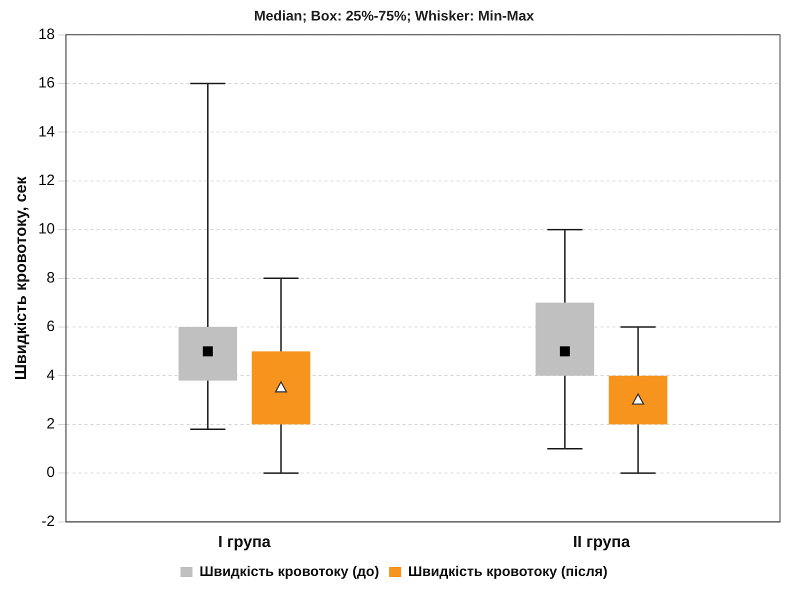  What do you see at coordinates (244, 542) in the screenshot?
I see `x-tick-label: I група` at bounding box center [244, 542].